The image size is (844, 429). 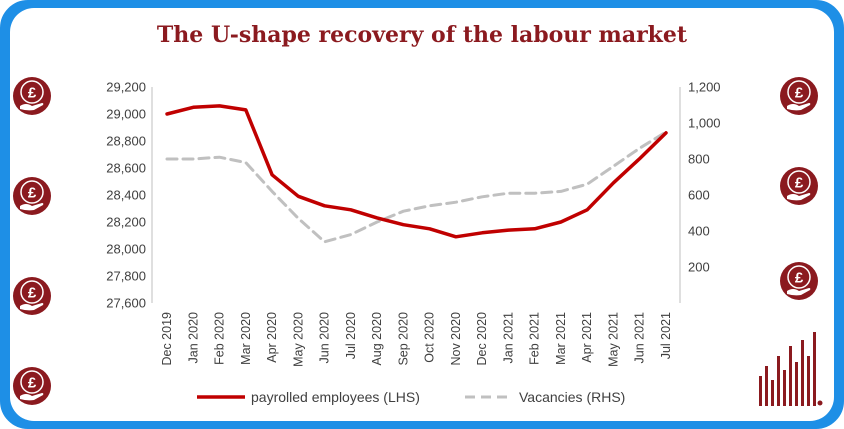 I want to click on x-tick-label: Jan 2020, so click(x=193, y=337).